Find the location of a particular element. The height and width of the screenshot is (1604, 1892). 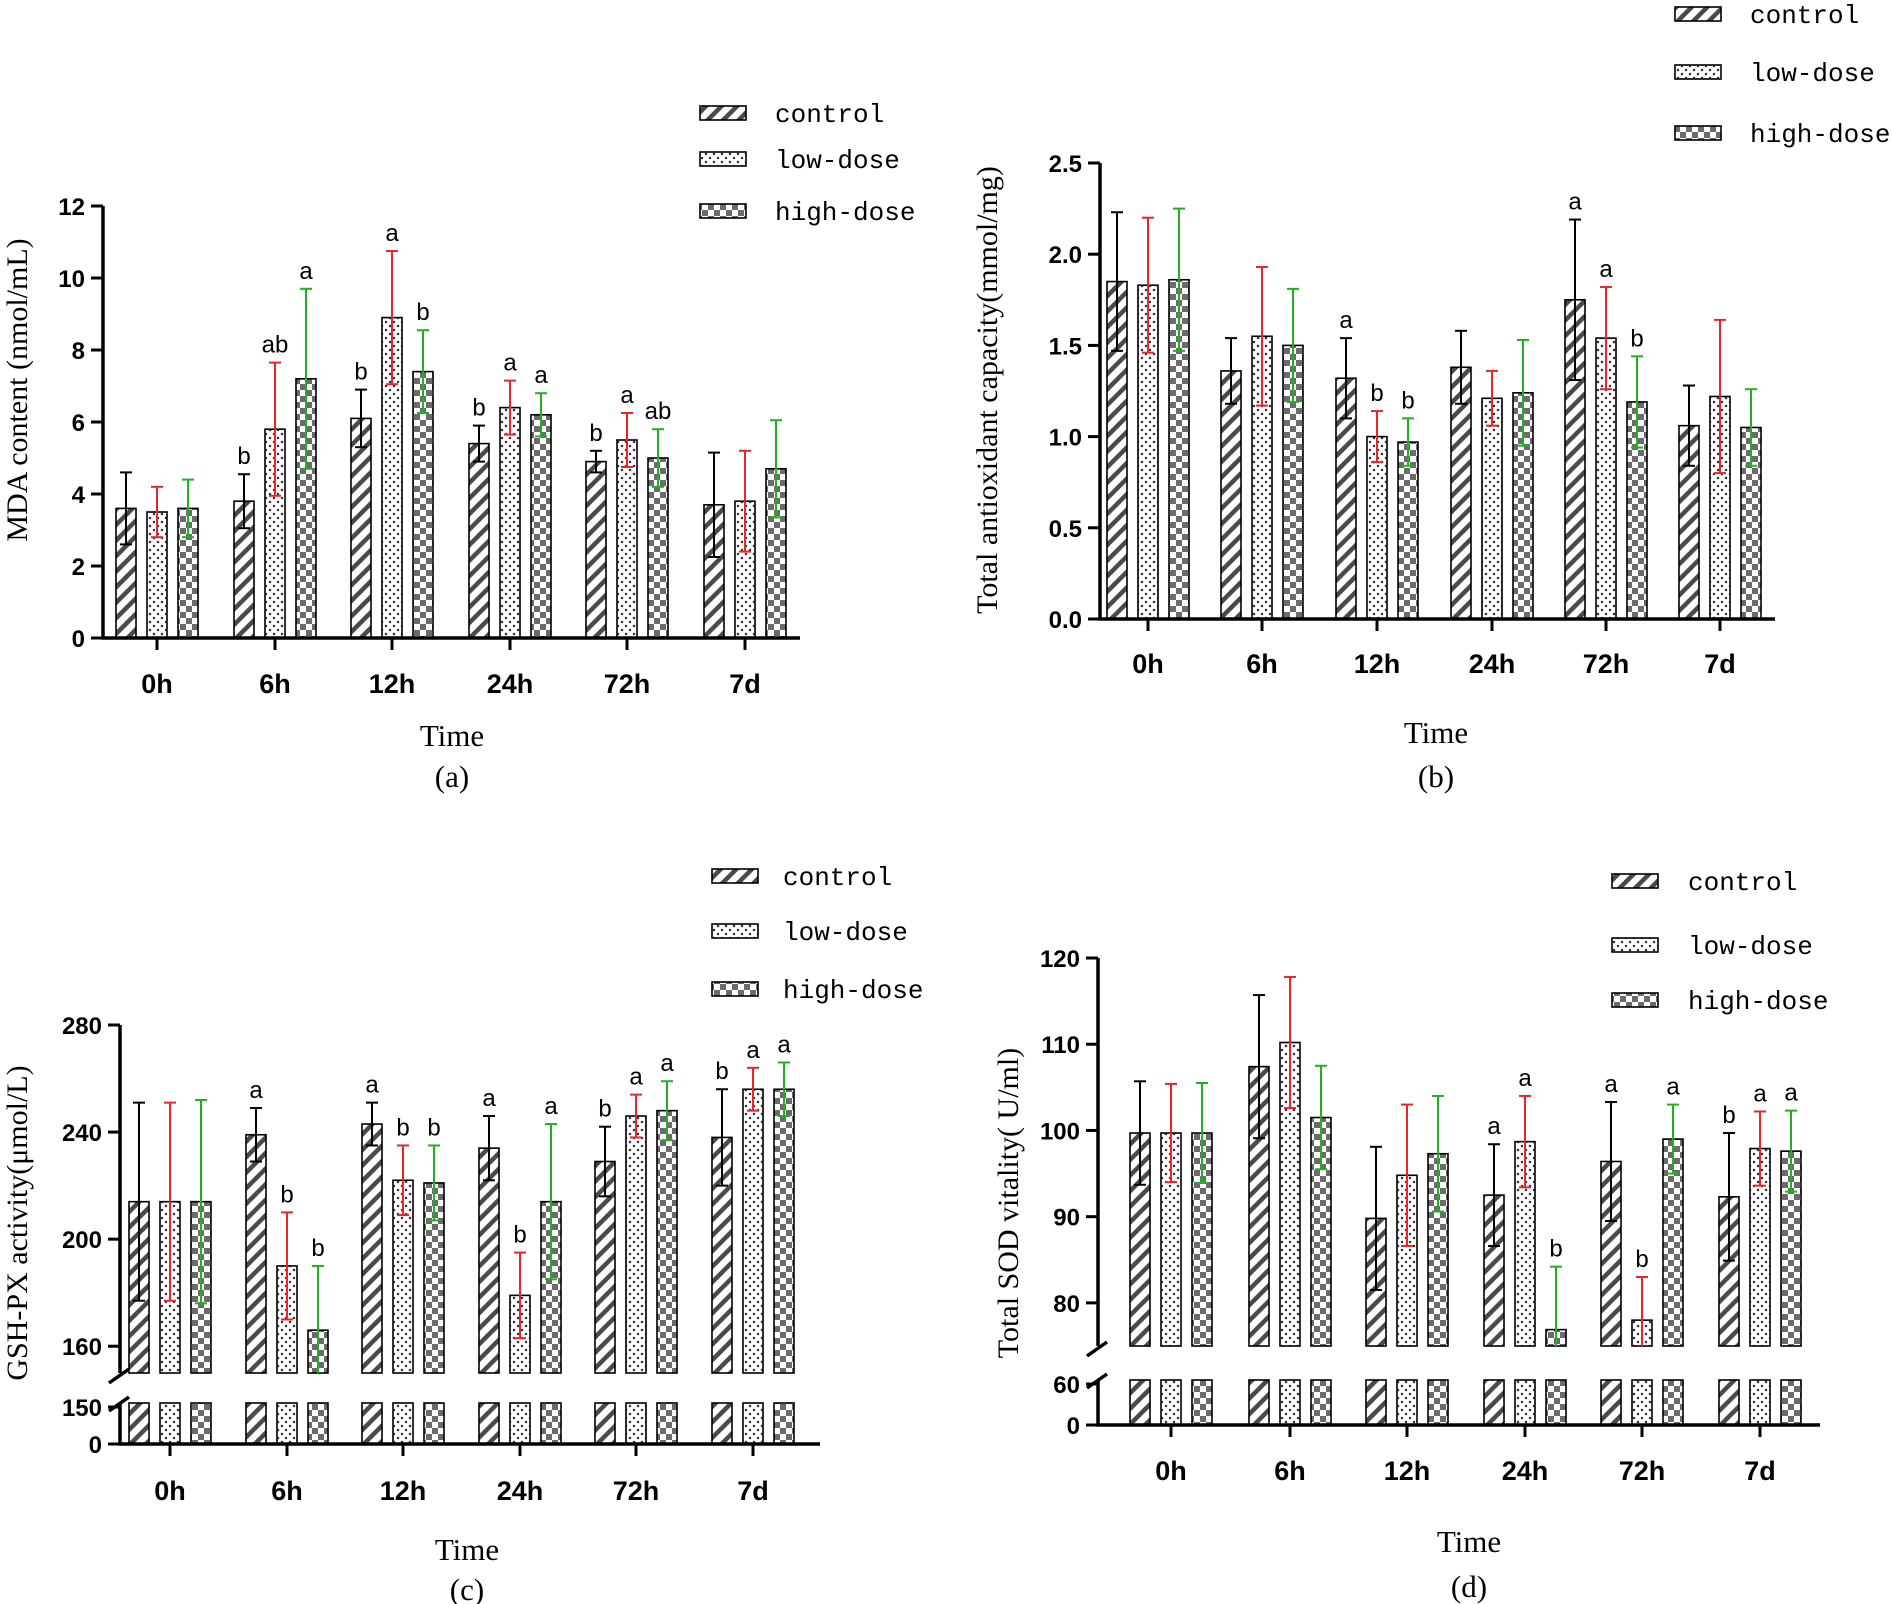

bar-lower-low-dose-72h is located at coordinates (1642, 1402).